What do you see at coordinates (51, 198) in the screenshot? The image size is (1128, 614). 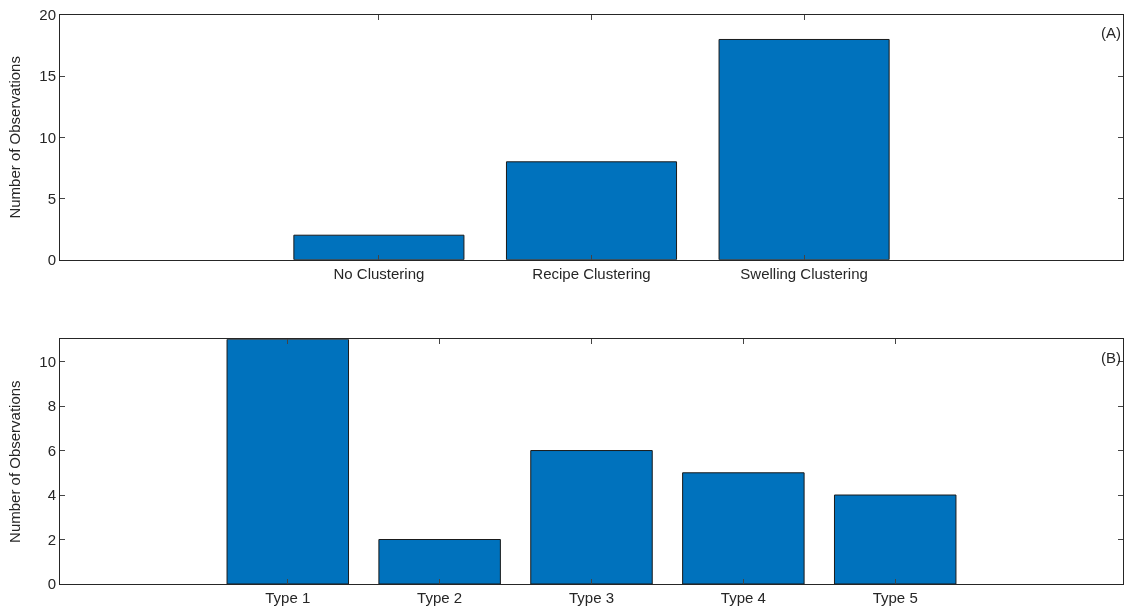 I see `y-tick-label: 5` at bounding box center [51, 198].